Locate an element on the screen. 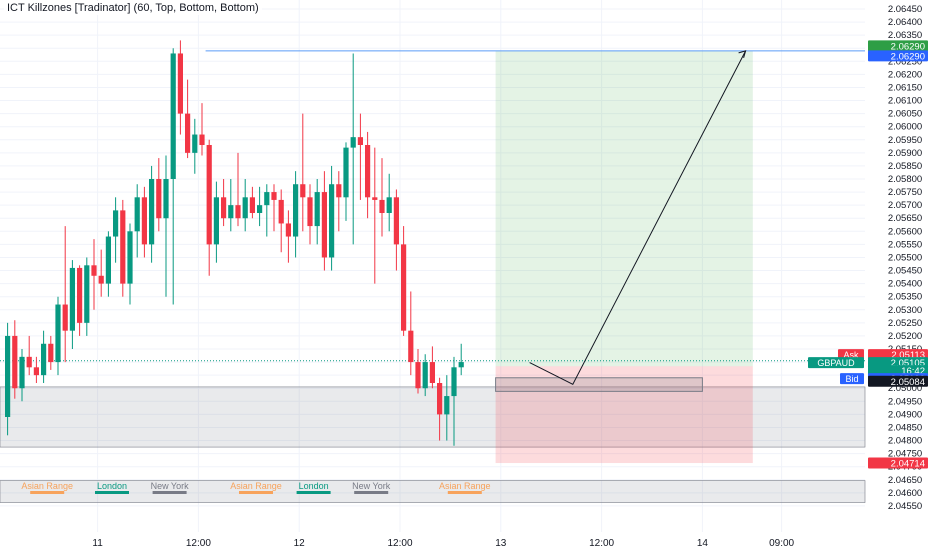 The width and height of the screenshot is (932, 550). target-price-tag-2-bg is located at coordinates (898, 56).